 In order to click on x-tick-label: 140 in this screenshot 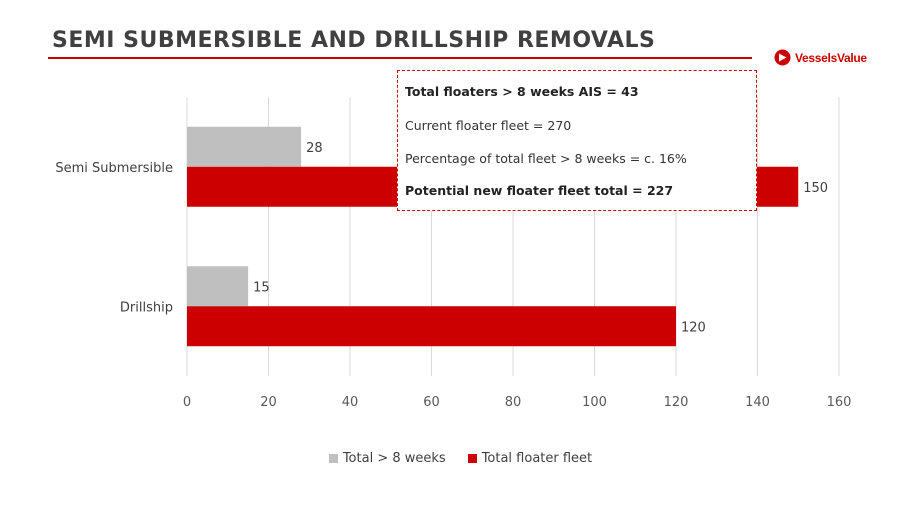, I will do `click(757, 402)`.